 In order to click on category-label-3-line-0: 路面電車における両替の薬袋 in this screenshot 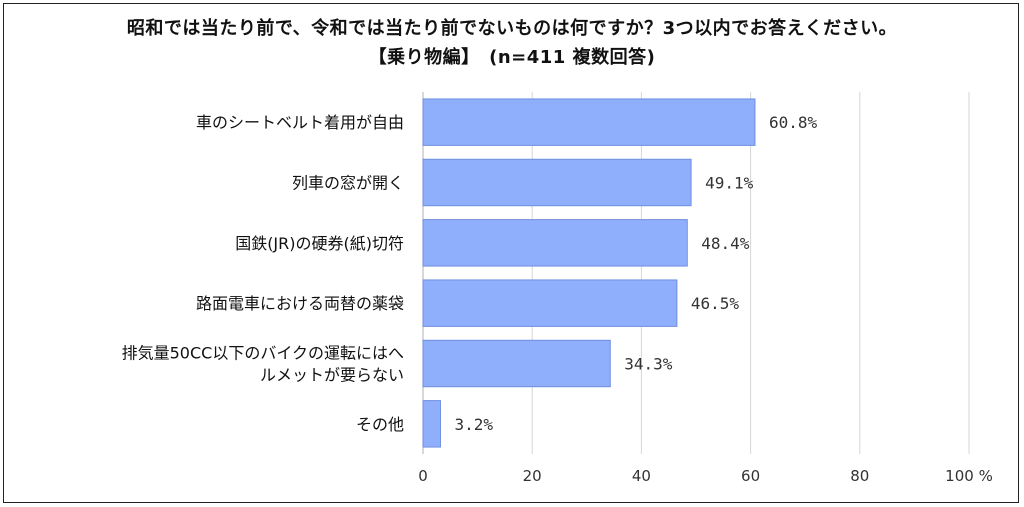, I will do `click(300, 303)`.